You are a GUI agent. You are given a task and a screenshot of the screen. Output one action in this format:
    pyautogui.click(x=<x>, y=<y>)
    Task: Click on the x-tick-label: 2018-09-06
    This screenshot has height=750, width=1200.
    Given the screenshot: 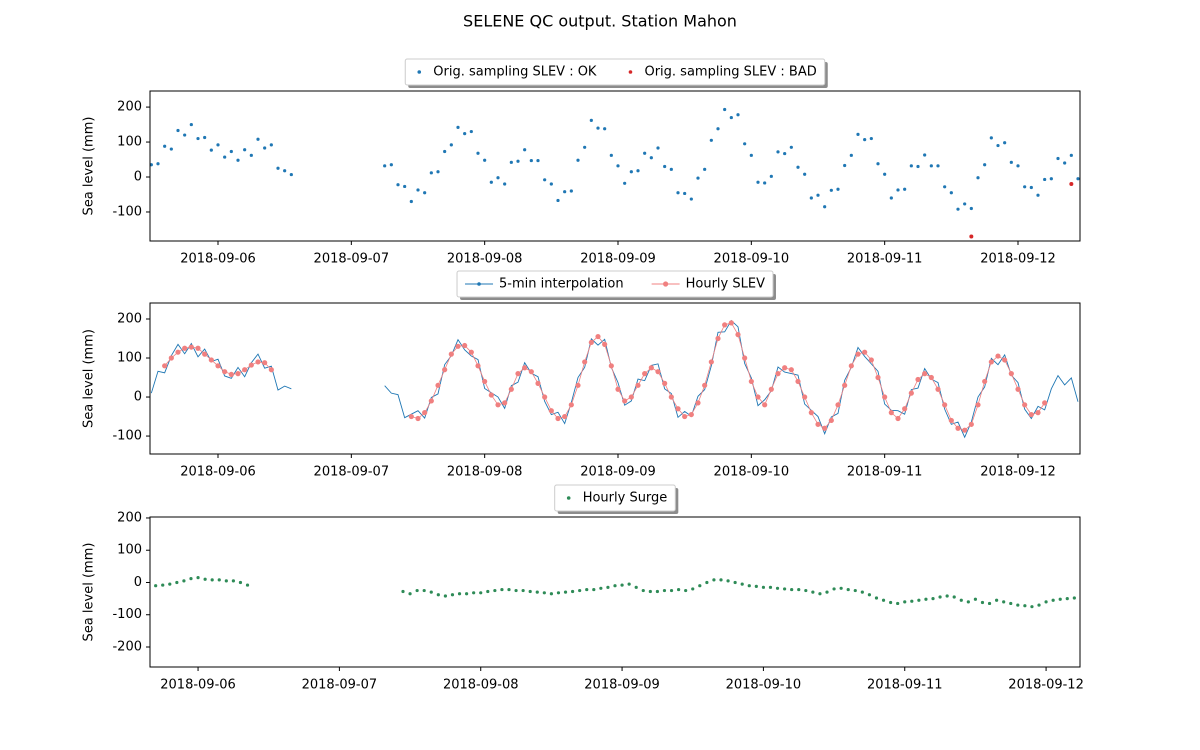 What is the action you would take?
    pyautogui.click(x=218, y=259)
    